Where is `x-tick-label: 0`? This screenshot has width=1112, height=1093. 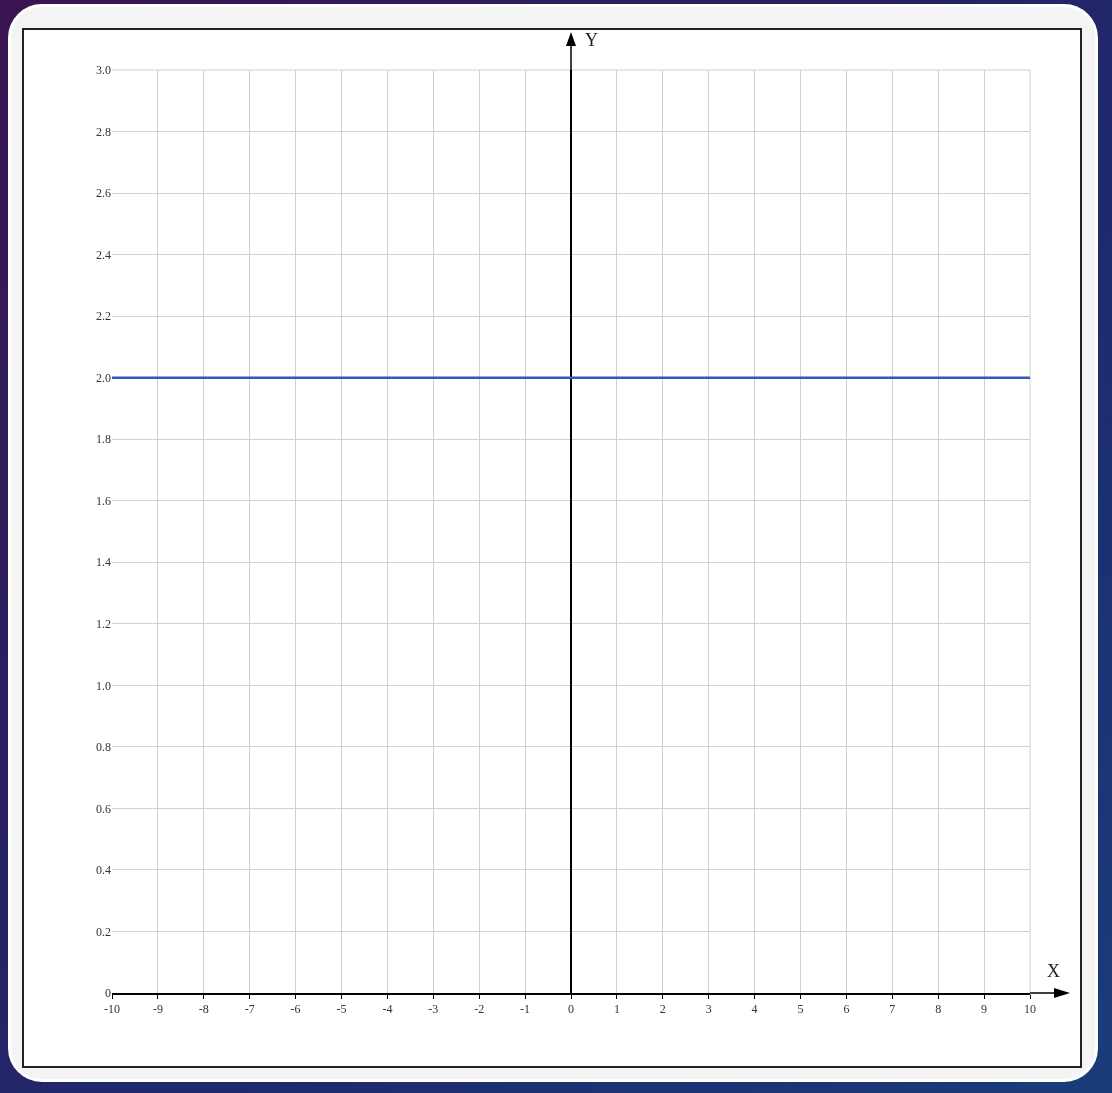
x-tick-label: 0 is located at coordinates (571, 1009).